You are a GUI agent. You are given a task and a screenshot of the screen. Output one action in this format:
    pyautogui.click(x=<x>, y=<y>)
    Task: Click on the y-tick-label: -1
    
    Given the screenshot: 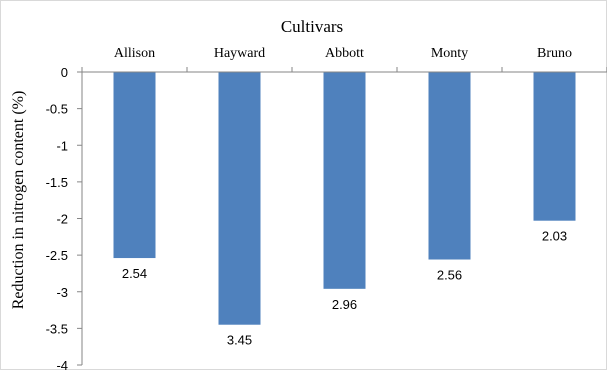 What is the action you would take?
    pyautogui.click(x=62, y=145)
    